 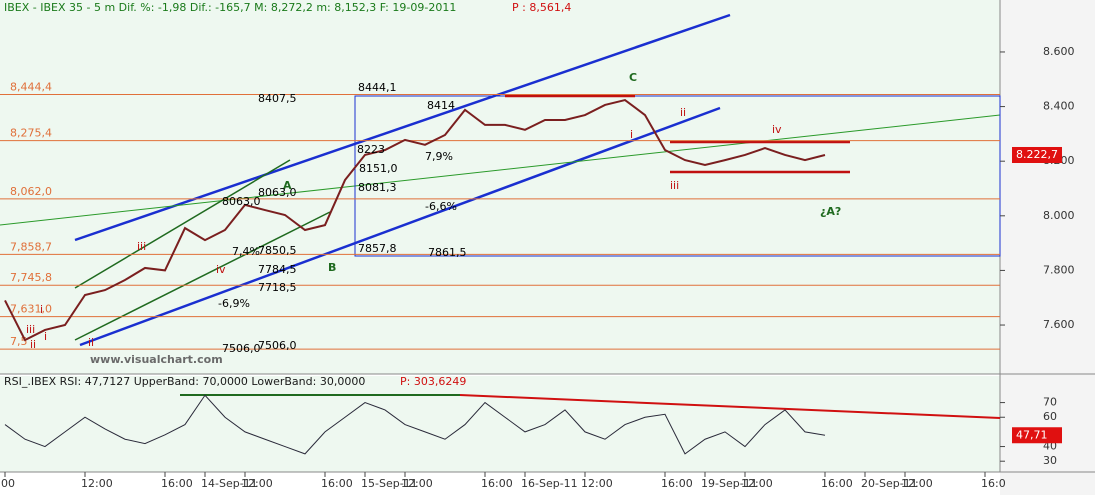 What do you see at coordinates (31, 191) in the screenshot?
I see `level-label: 8,062,0` at bounding box center [31, 191].